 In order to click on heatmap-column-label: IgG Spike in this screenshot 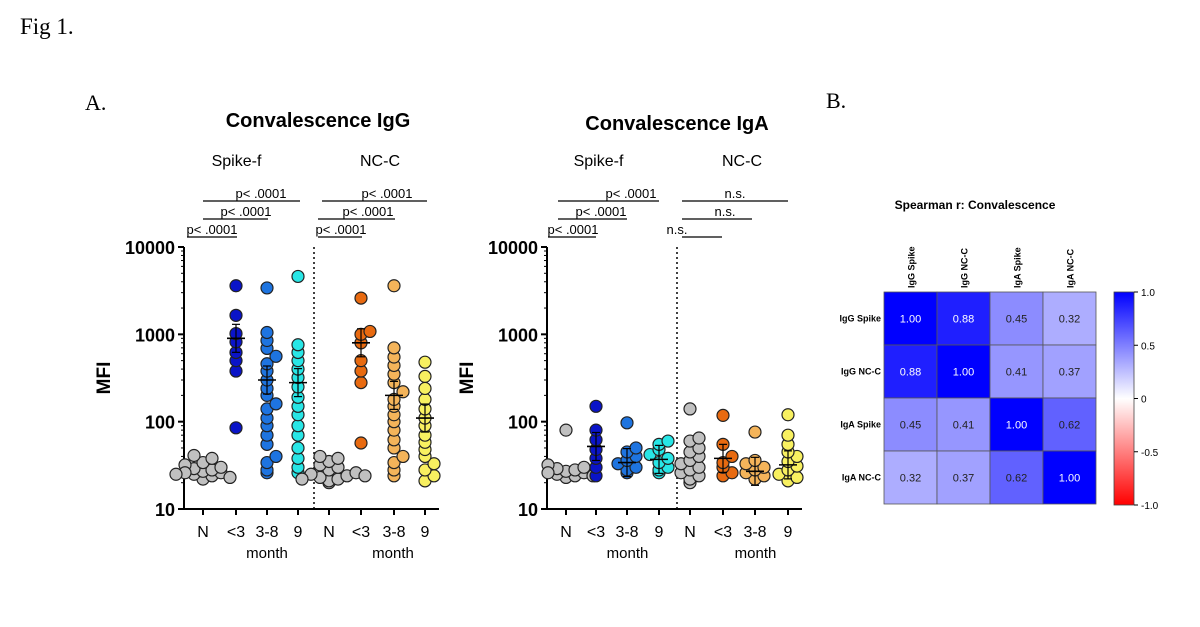, I will do `click(912, 267)`.